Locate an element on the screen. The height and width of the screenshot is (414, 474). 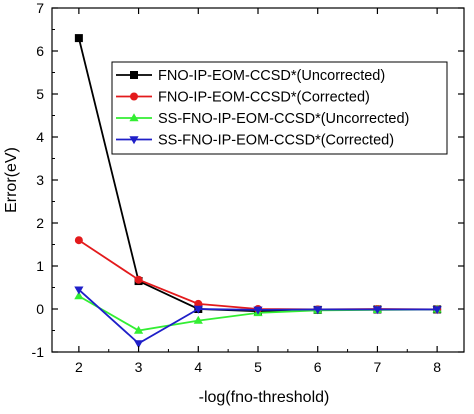
legend-label: FNO-IP-EOM-CCSD*(Uncorrected) is located at coordinates (271, 76).